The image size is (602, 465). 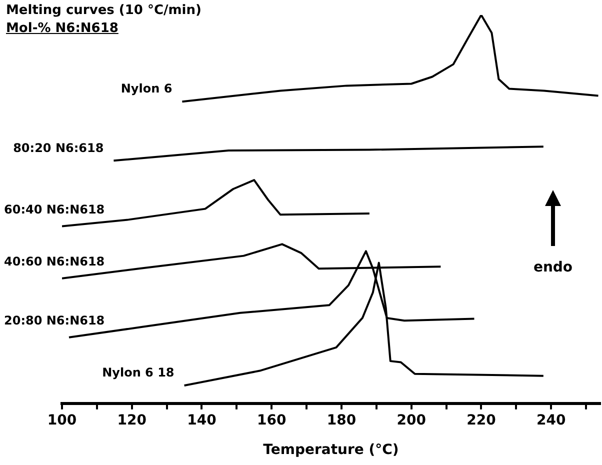 I want to click on chart-title: Melting curves (10 °C/min), so click(x=104, y=10).